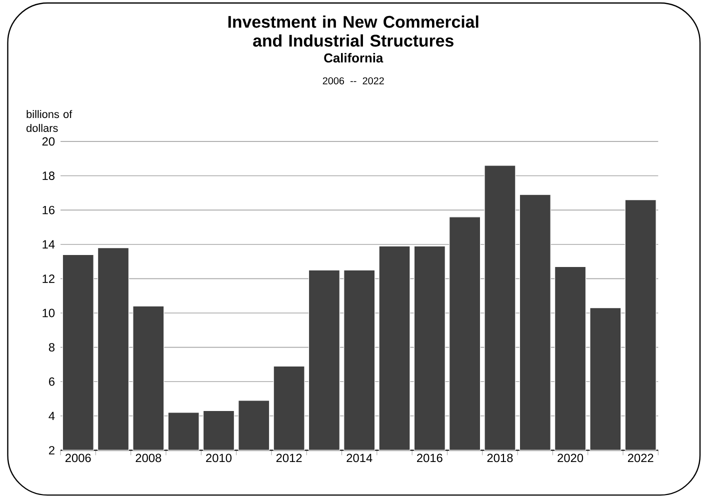 Image resolution: width=705 pixels, height=498 pixels. What do you see at coordinates (219, 458) in the screenshot?
I see `x-tick-label: 2010` at bounding box center [219, 458].